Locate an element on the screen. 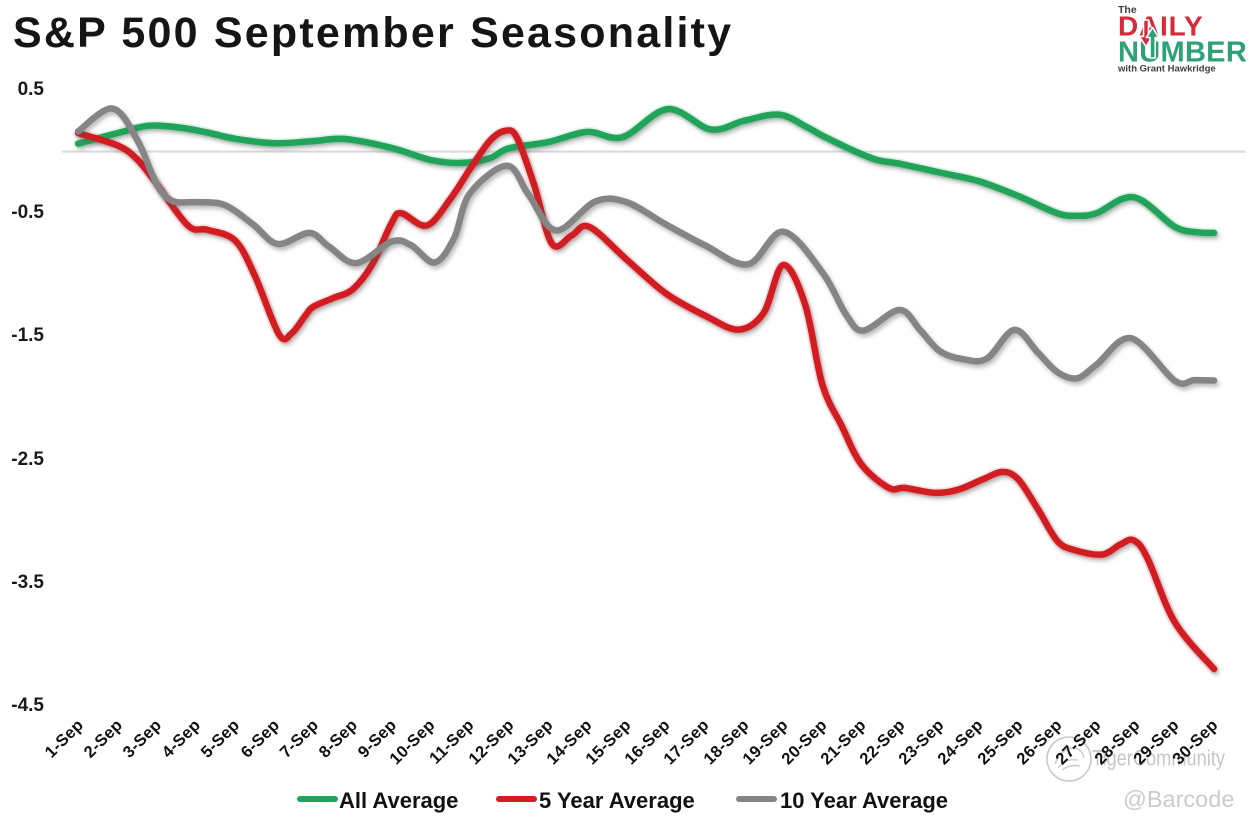 The width and height of the screenshot is (1250, 838). svg-text: TigerCommunity is located at coordinates (1158, 758).